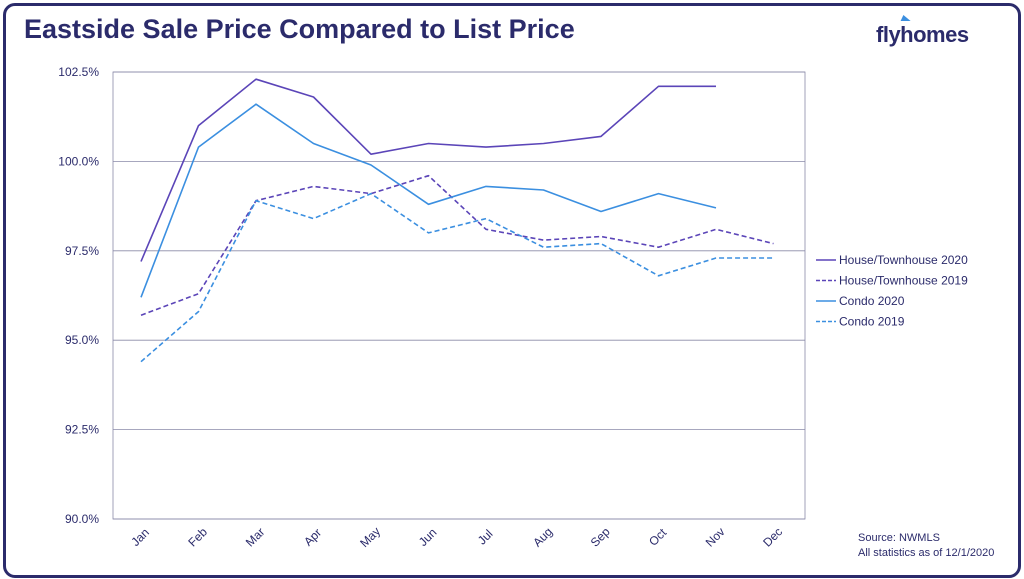 The width and height of the screenshot is (1024, 579). What do you see at coordinates (899, 538) in the screenshot?
I see `source-line: Source: NWMLS` at bounding box center [899, 538].